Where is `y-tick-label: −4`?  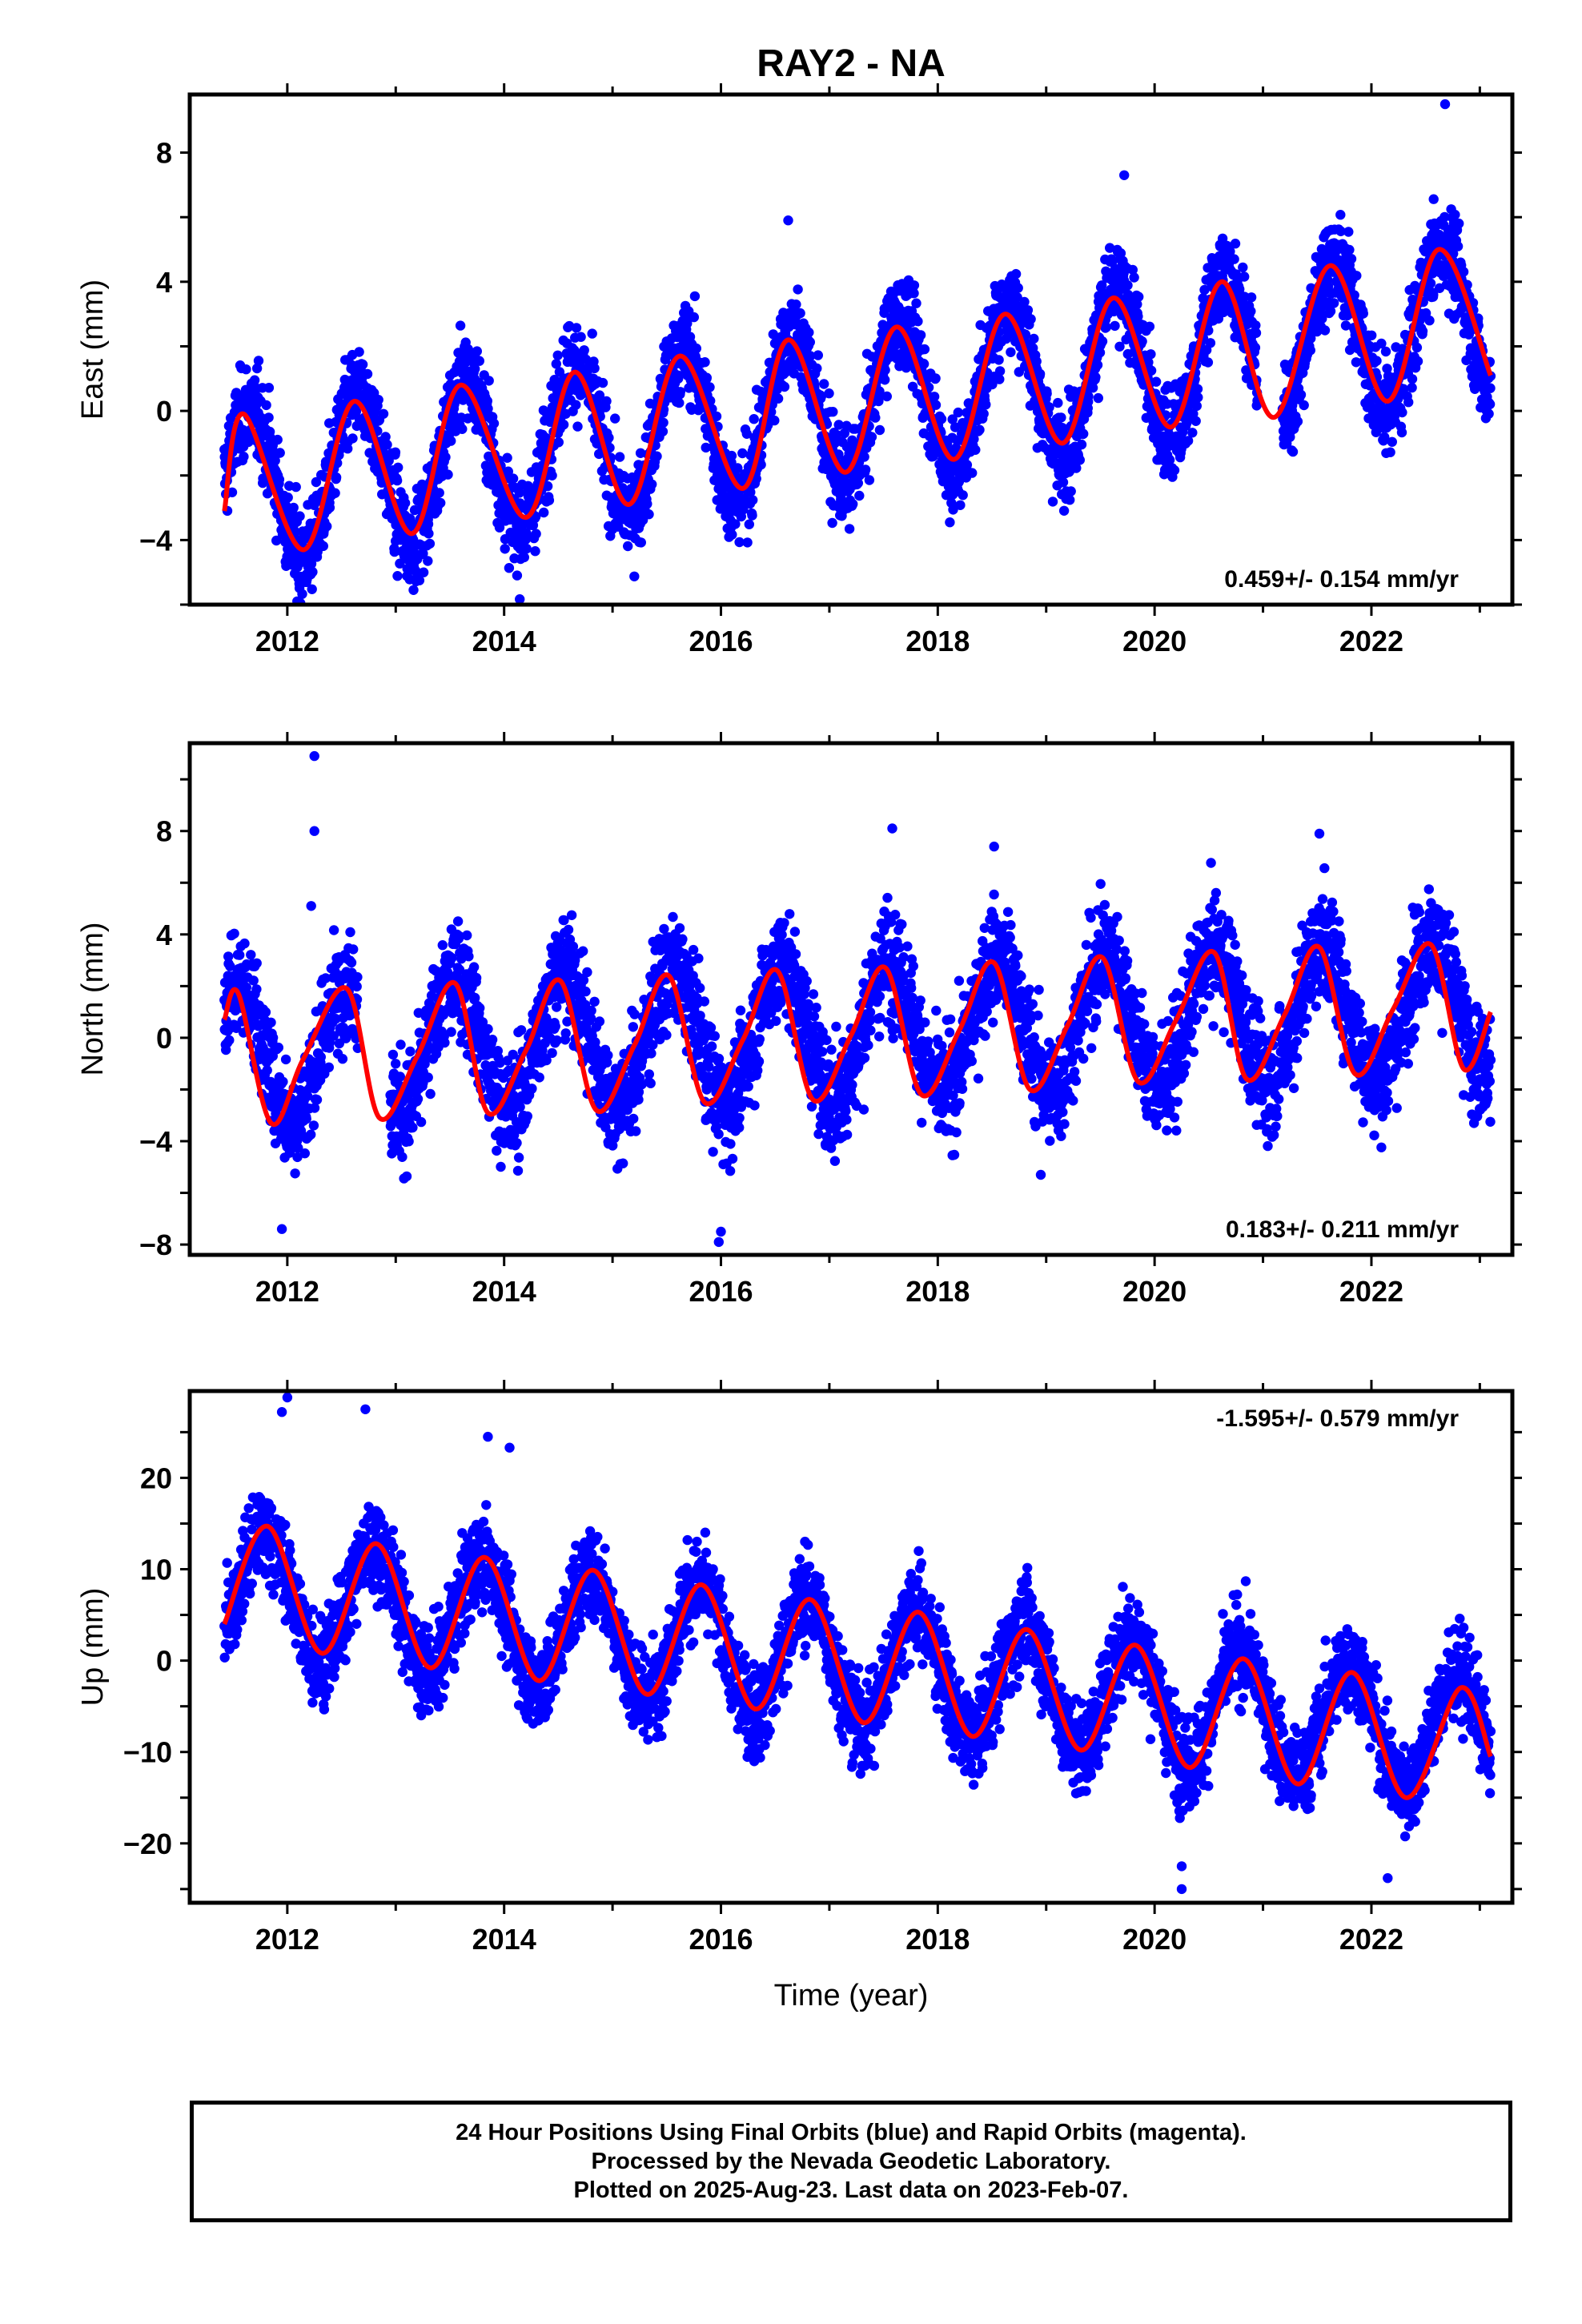
y-tick-label: −4 is located at coordinates (155, 540).